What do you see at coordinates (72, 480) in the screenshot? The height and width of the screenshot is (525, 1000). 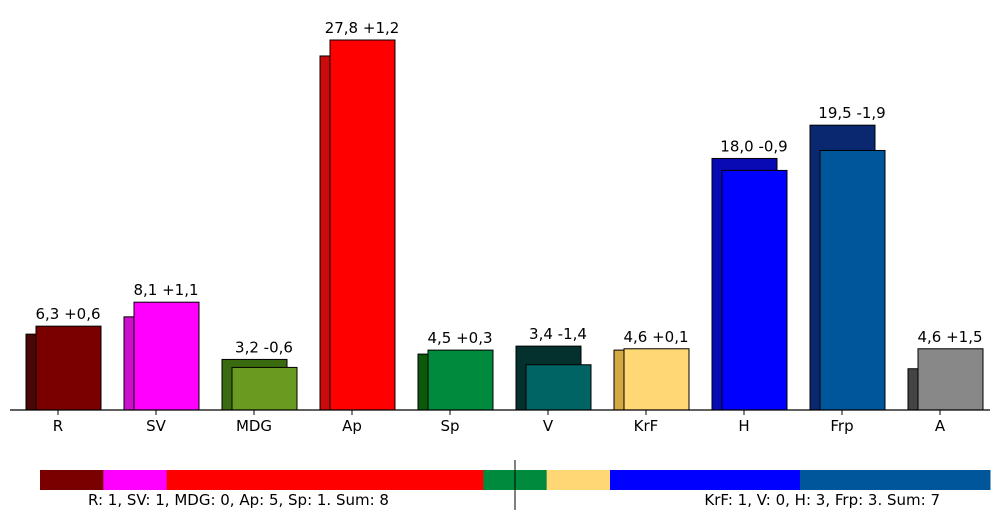 I see `seat-segment-r` at bounding box center [72, 480].